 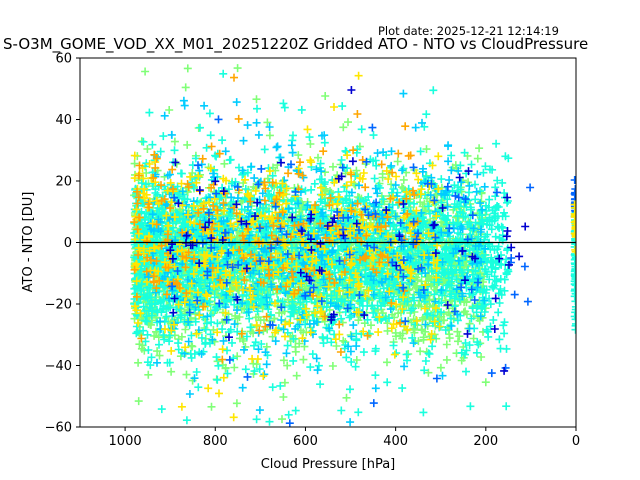 What do you see at coordinates (468, 31) in the screenshot?
I see `plot-date: Plot date: 2025-12-21 12:14:19` at bounding box center [468, 31].